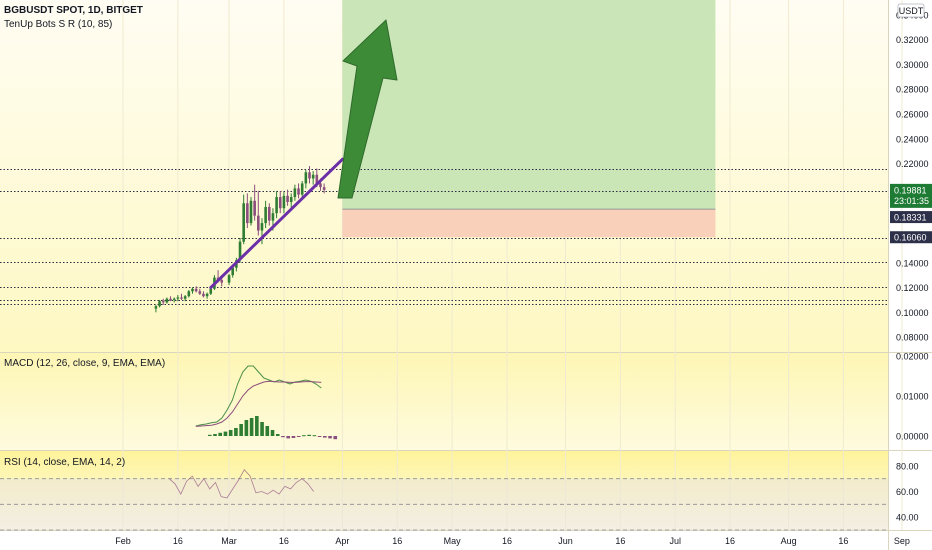 The image size is (932, 550). What do you see at coordinates (912, 288) in the screenshot?
I see `price-tick-label: 0.12000` at bounding box center [912, 288].